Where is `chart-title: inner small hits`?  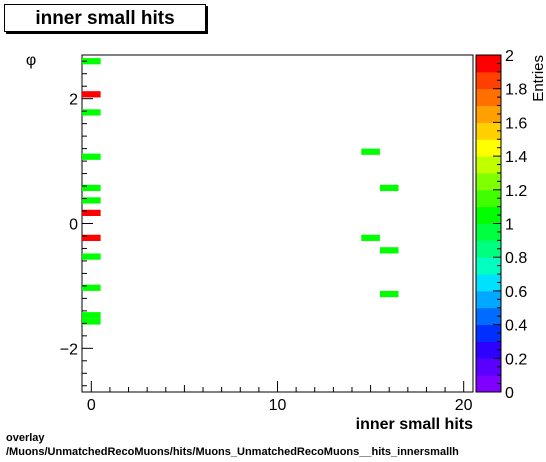 chart-title: inner small hits is located at coordinates (105, 18).